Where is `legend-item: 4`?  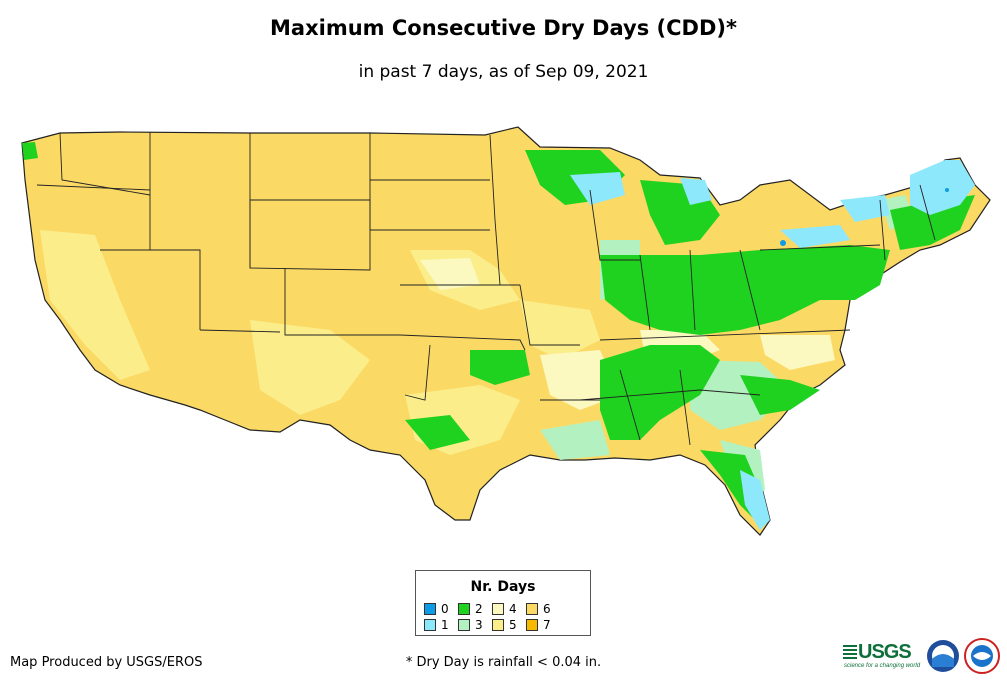 legend-item: 4 is located at coordinates (504, 609).